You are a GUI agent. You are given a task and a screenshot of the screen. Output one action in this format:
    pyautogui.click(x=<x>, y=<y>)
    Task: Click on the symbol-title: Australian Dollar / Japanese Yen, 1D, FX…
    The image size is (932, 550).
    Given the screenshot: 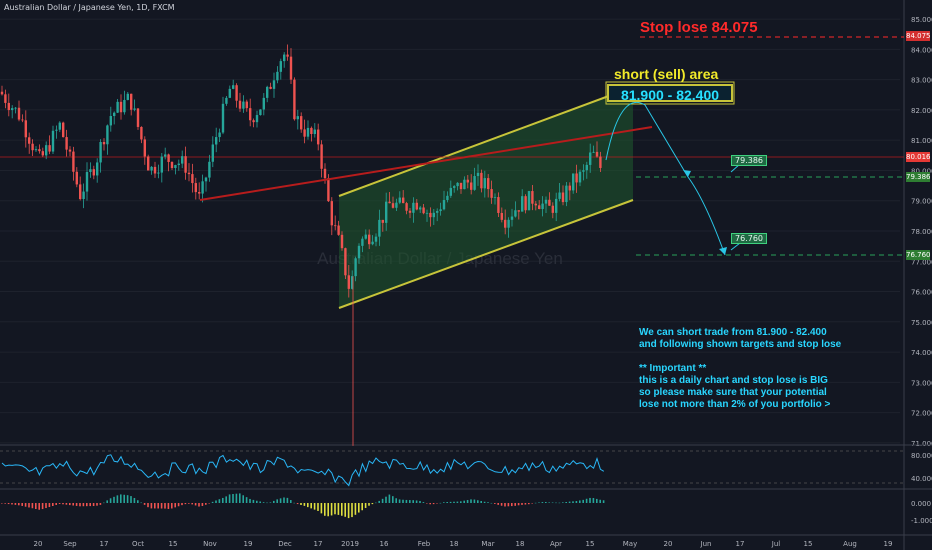 What is the action you would take?
    pyautogui.click(x=89, y=7)
    